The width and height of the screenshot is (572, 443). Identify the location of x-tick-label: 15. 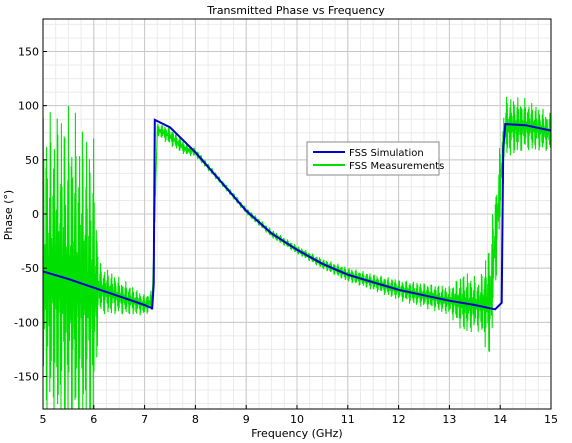
(551, 419).